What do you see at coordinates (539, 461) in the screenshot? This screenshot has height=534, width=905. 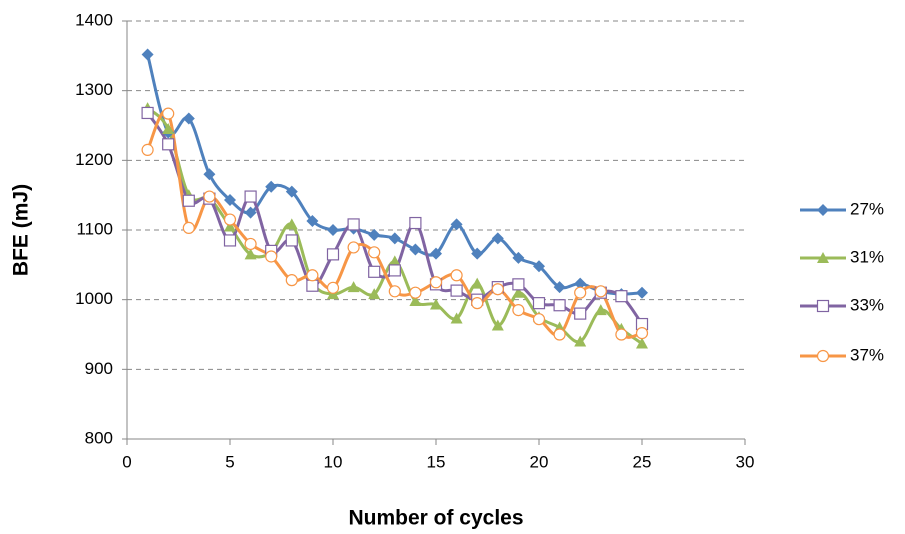 I see `x-tick-label: 20` at bounding box center [539, 461].